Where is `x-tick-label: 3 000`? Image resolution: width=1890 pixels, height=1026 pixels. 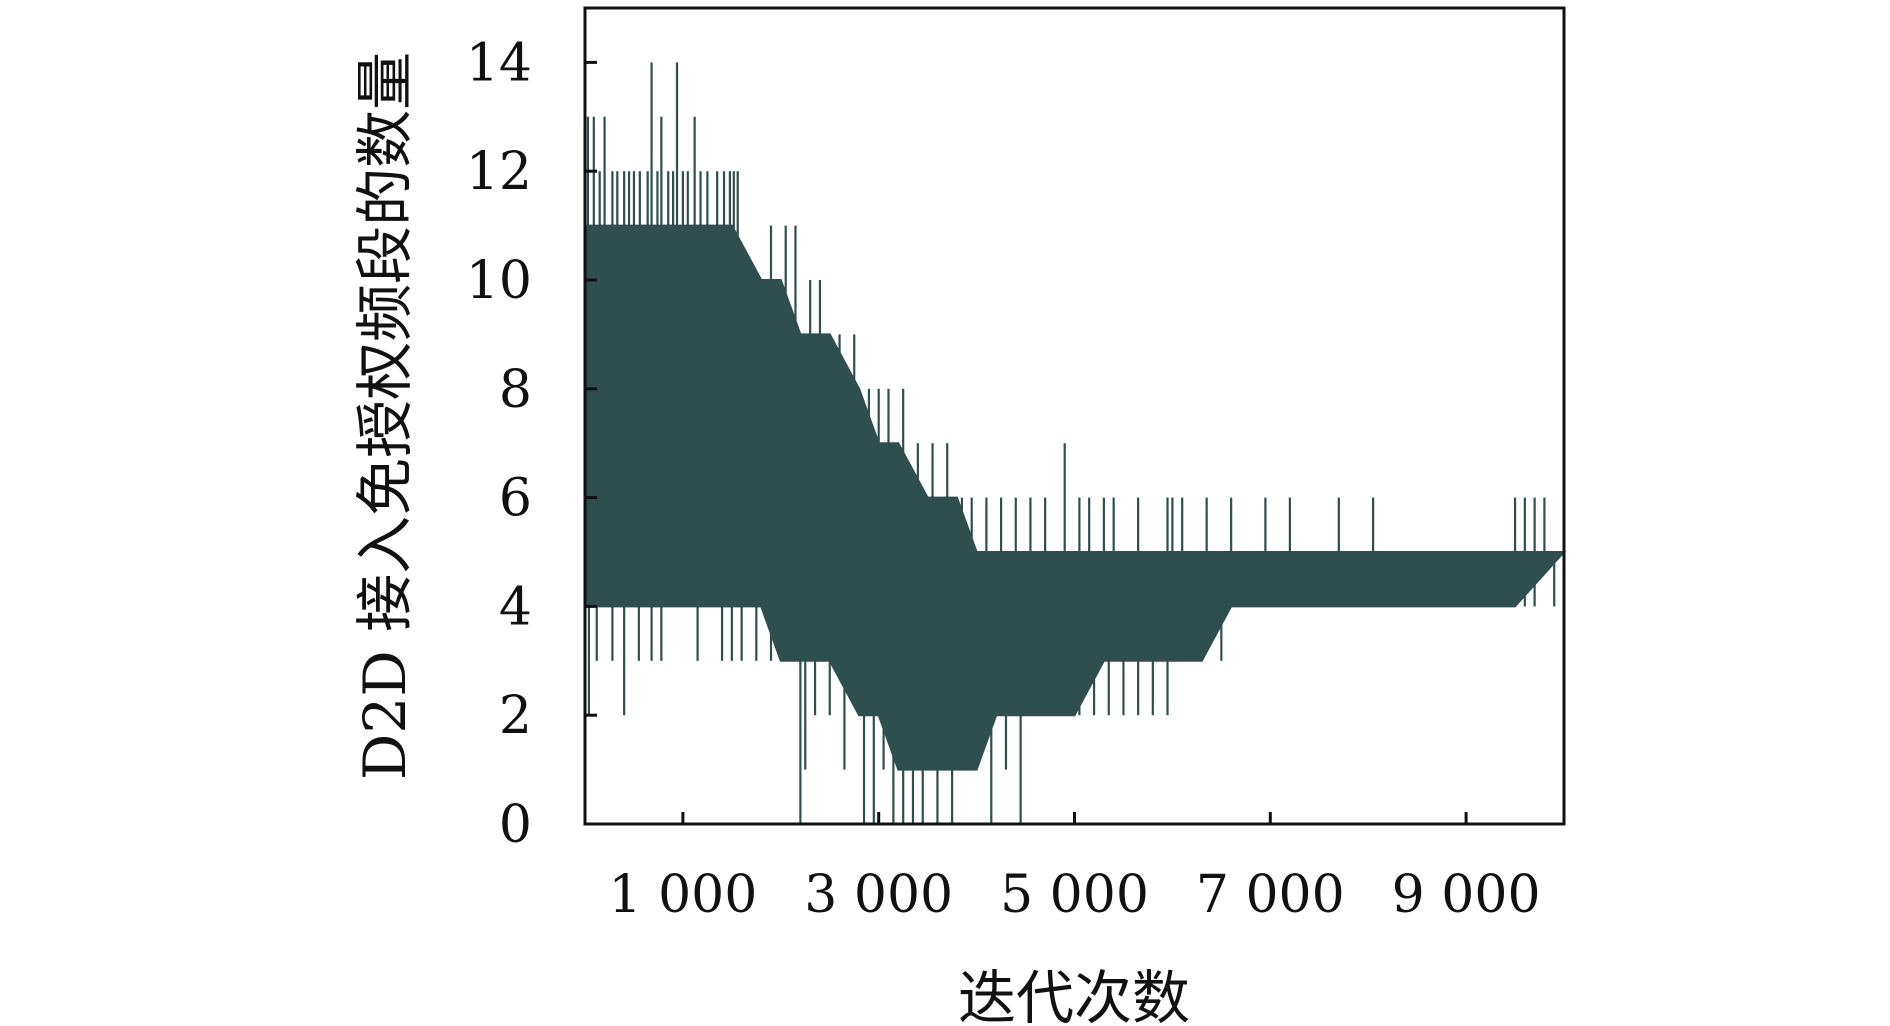 x-tick-label: 3 000 is located at coordinates (878, 895).